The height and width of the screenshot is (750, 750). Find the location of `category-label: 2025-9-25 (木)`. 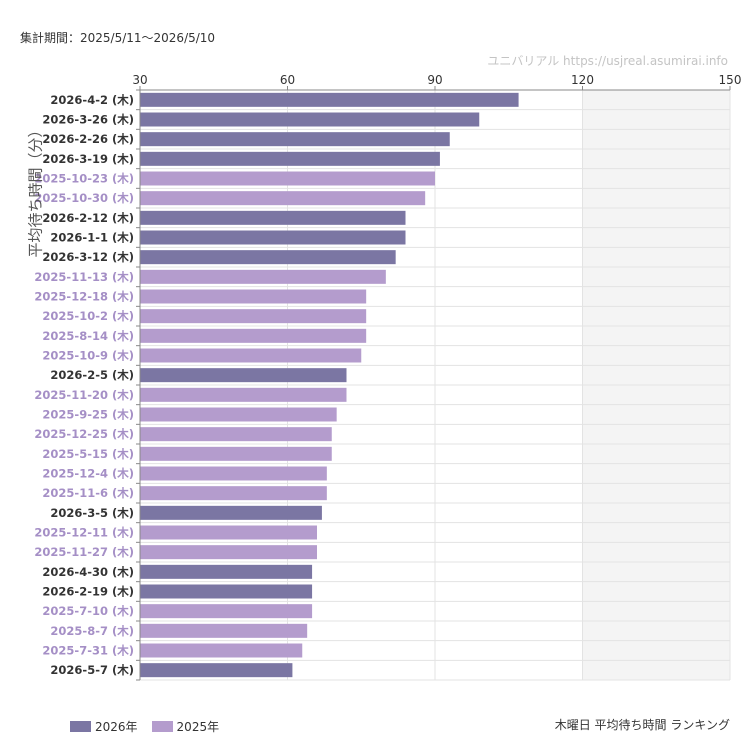

category-label: 2025-9-25 (木) is located at coordinates (88, 415).